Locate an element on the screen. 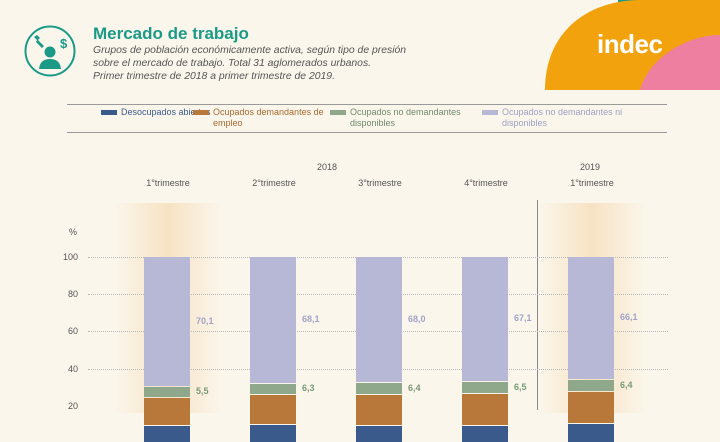  legend-item-desocupados: Desocupados abiertos is located at coordinates (173, 112).